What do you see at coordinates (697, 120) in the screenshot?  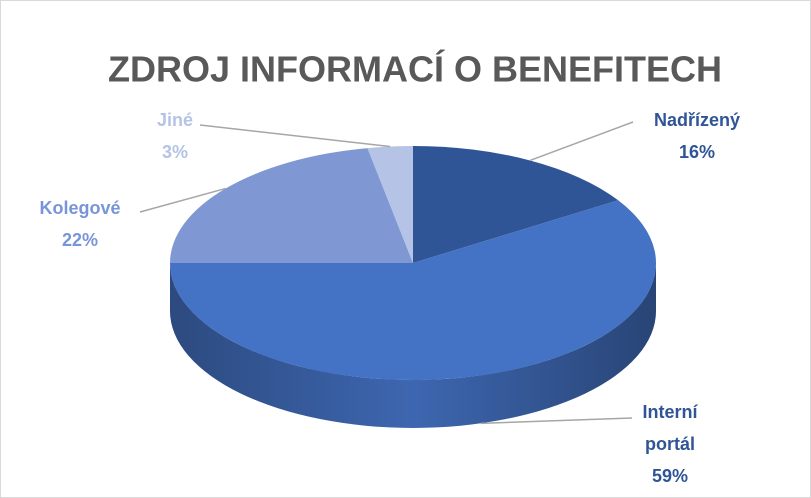 I see `label-name: Nadřízený` at bounding box center [697, 120].